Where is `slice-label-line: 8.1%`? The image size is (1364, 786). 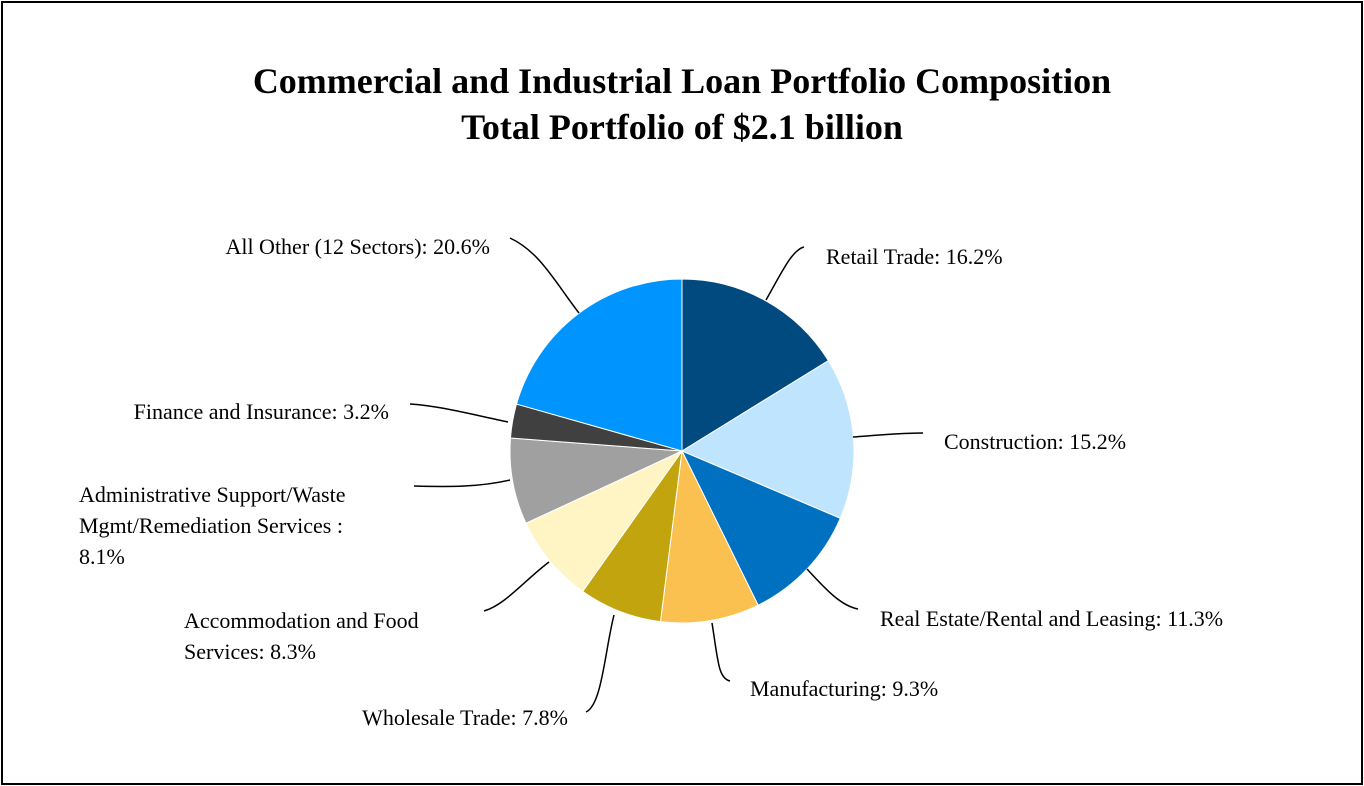 slice-label-line: 8.1% is located at coordinates (102, 556).